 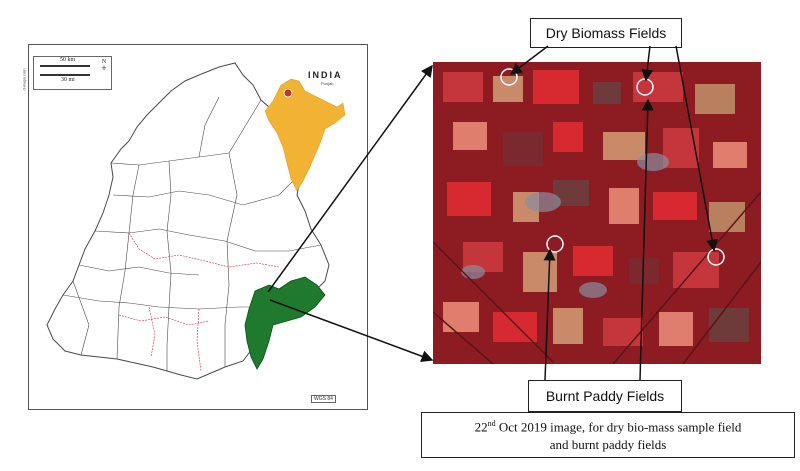 What do you see at coordinates (323, 399) in the screenshot?
I see `datum-label: WGS 84` at bounding box center [323, 399].